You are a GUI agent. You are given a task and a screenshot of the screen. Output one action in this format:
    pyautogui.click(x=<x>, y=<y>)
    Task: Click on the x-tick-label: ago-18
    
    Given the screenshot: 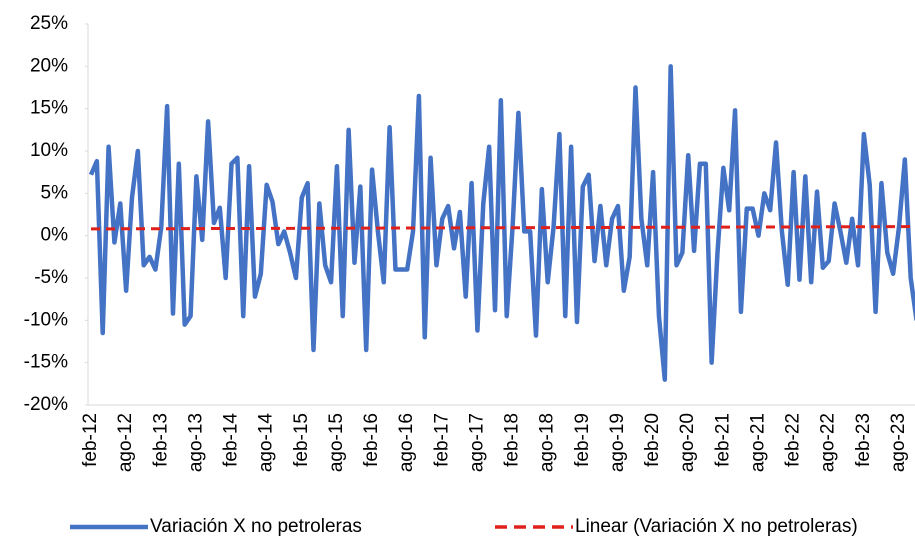 What is the action you would take?
    pyautogui.click(x=547, y=442)
    